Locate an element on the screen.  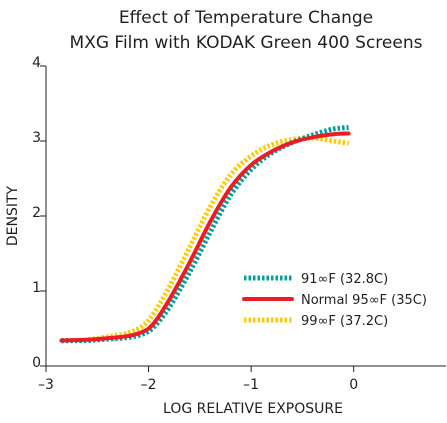
legend-label-0: 91∞F (32.8C) is located at coordinates (344, 279).